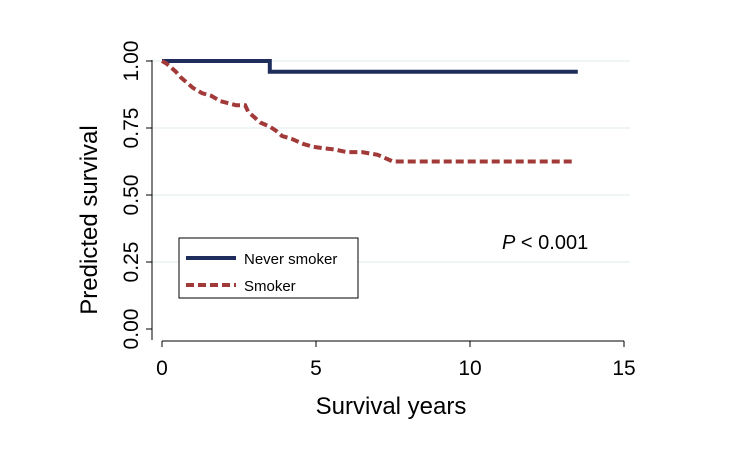  I want to click on y-tick-label-4: 1.00, so click(131, 61).